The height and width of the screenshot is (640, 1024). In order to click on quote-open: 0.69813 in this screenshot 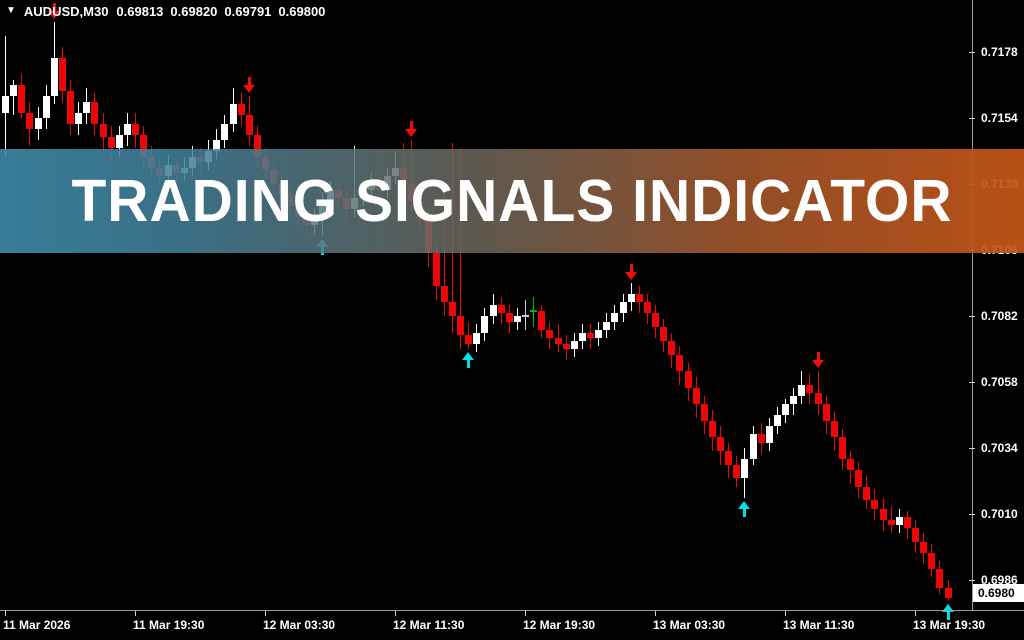, I will do `click(140, 11)`.